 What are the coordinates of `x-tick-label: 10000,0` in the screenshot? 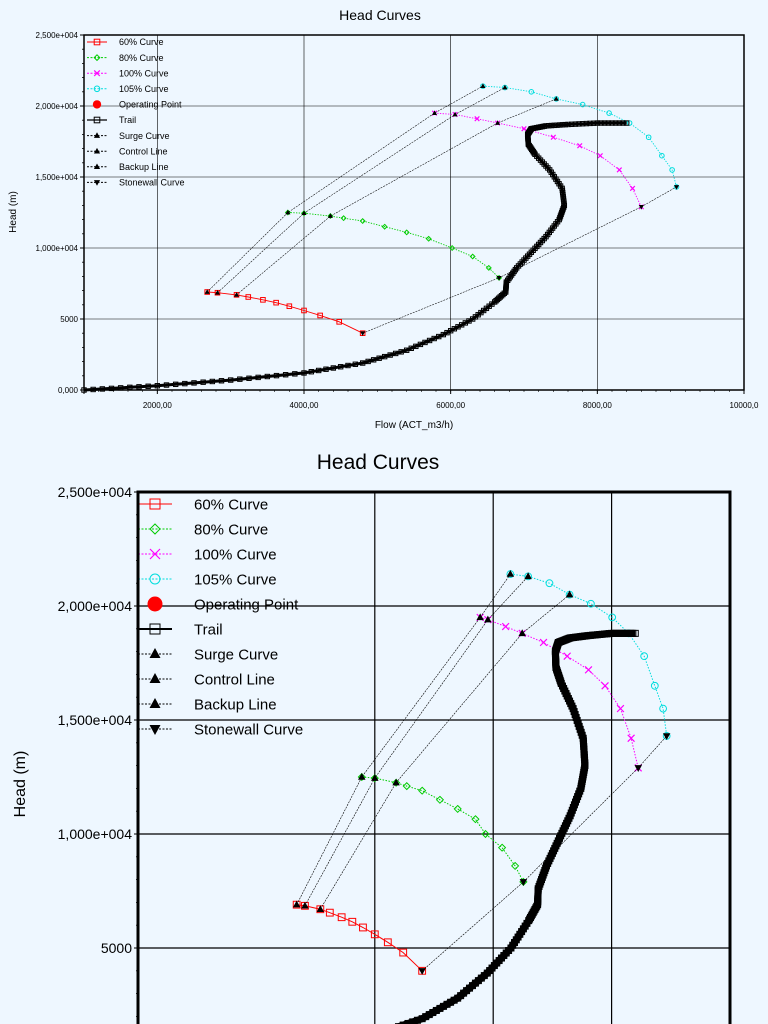 It's located at (744, 405).